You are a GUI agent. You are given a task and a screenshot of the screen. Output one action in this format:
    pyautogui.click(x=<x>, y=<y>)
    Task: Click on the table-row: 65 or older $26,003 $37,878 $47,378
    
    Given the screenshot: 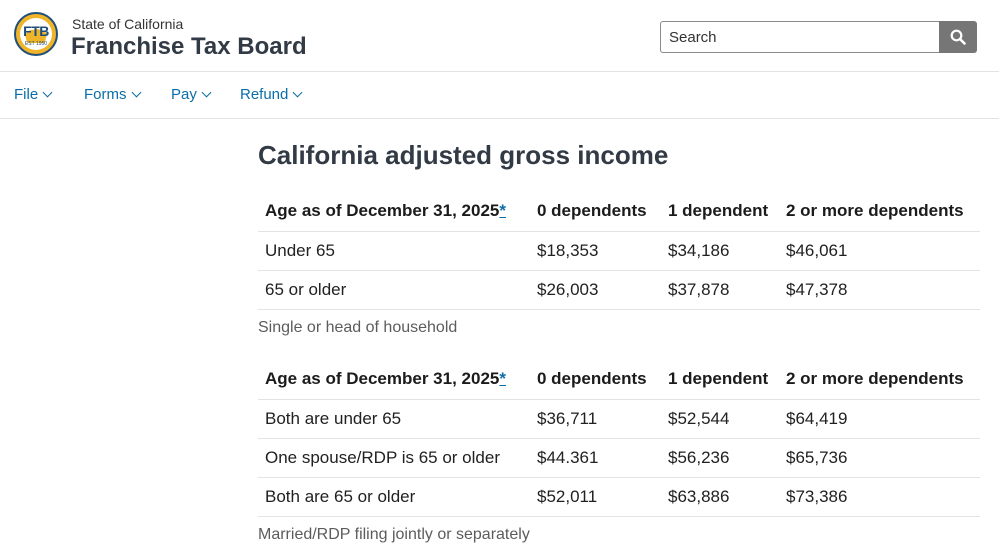 What is the action you would take?
    pyautogui.click(x=619, y=290)
    